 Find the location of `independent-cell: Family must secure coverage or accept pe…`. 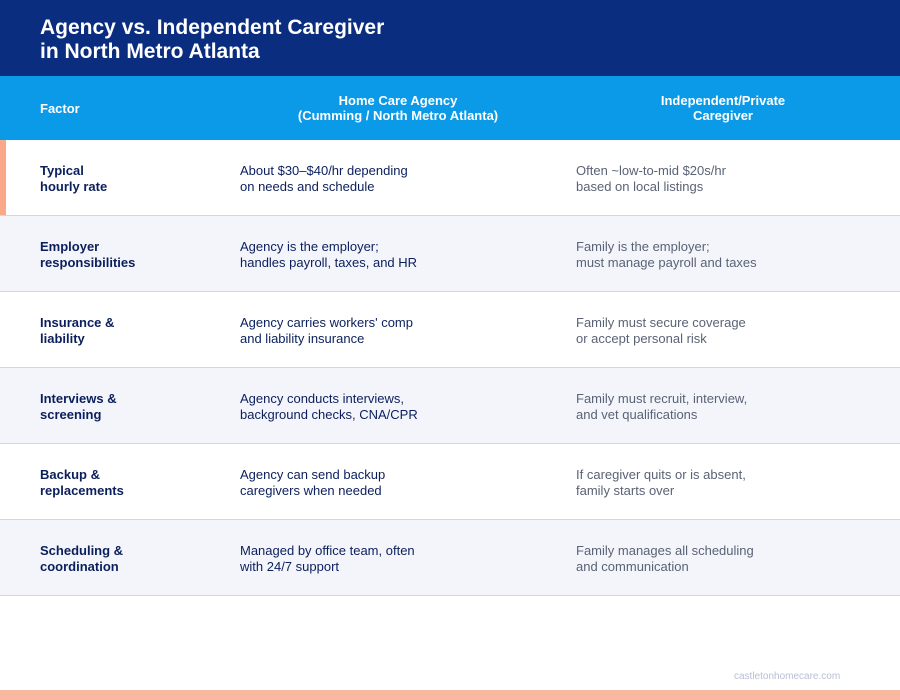

independent-cell: Family must secure coverage or accept pe… is located at coordinates (726, 331).